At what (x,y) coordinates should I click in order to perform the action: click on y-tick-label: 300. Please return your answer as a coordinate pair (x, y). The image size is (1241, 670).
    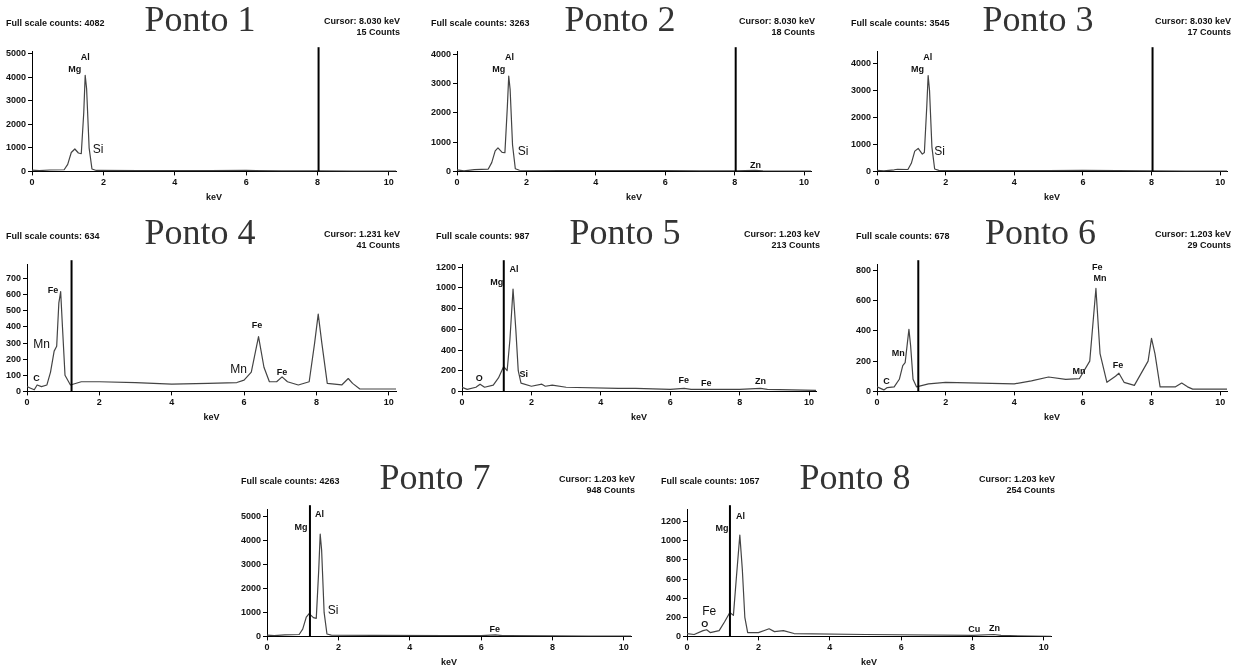
    Looking at the image, I should click on (13, 342).